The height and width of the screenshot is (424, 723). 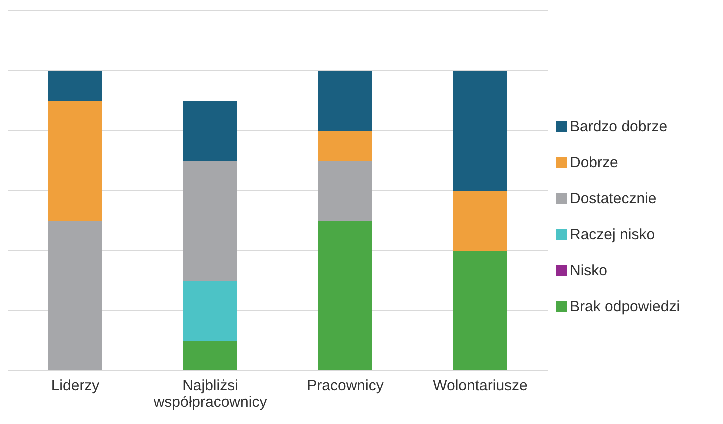 I want to click on legend-label: Nisko, so click(x=589, y=271).